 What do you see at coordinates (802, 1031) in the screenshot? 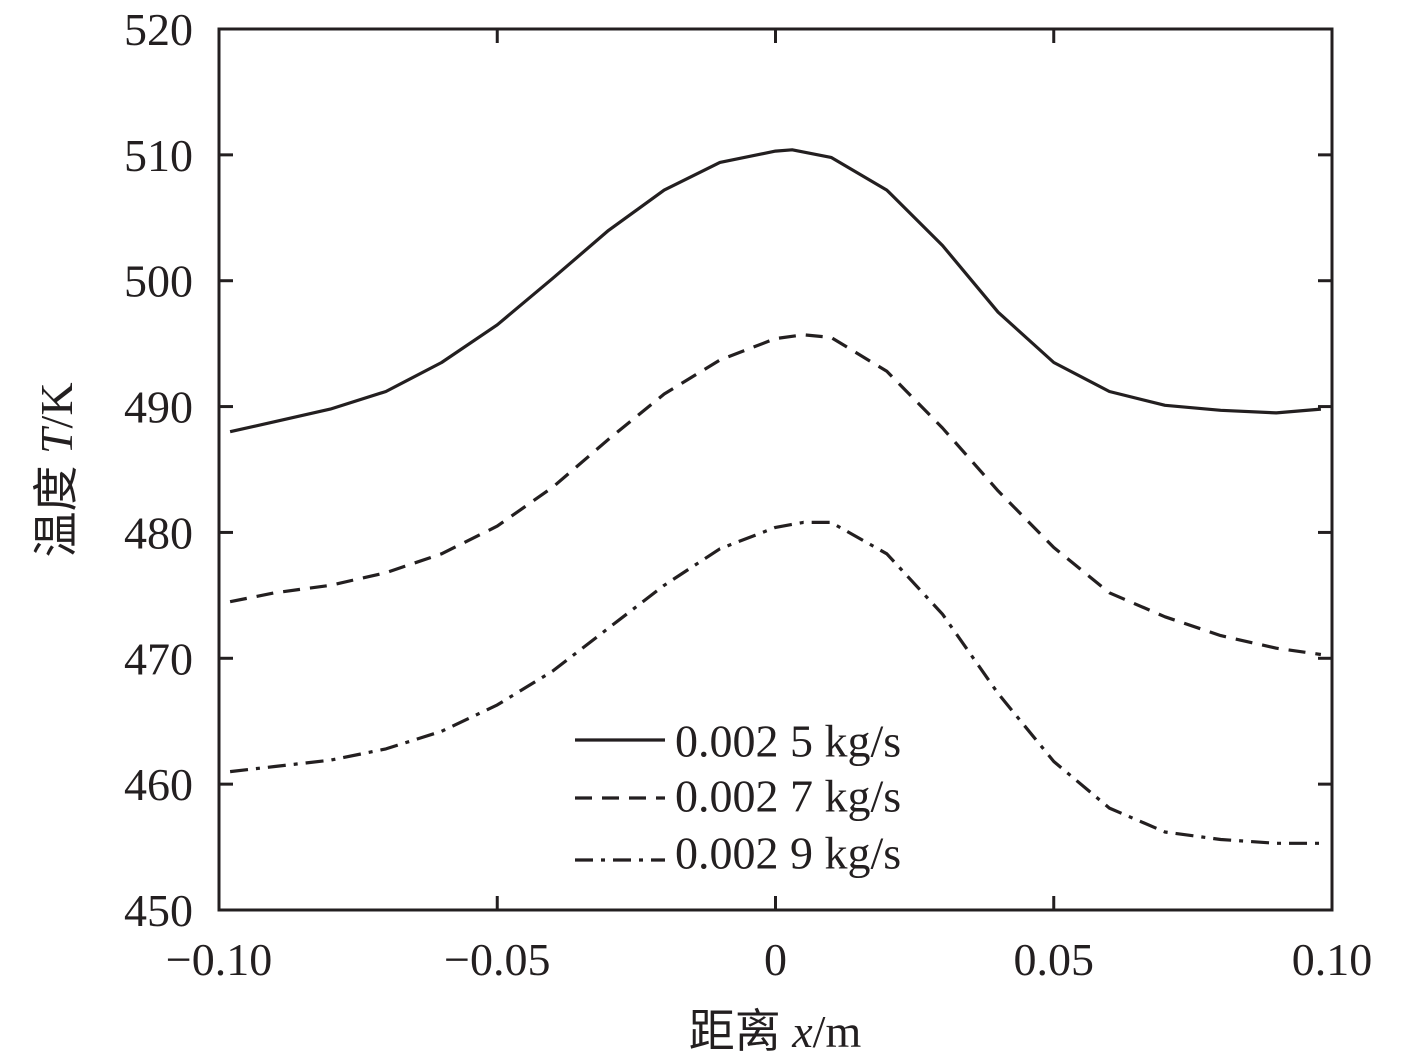
I see `x-axis-label-variable: x` at bounding box center [802, 1031].